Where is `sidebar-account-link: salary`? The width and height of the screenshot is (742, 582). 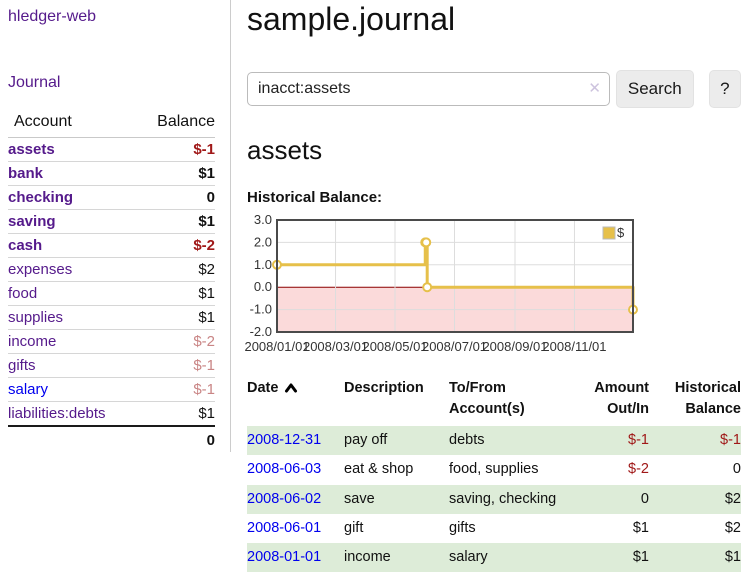 sidebar-account-link: salary is located at coordinates (28, 389).